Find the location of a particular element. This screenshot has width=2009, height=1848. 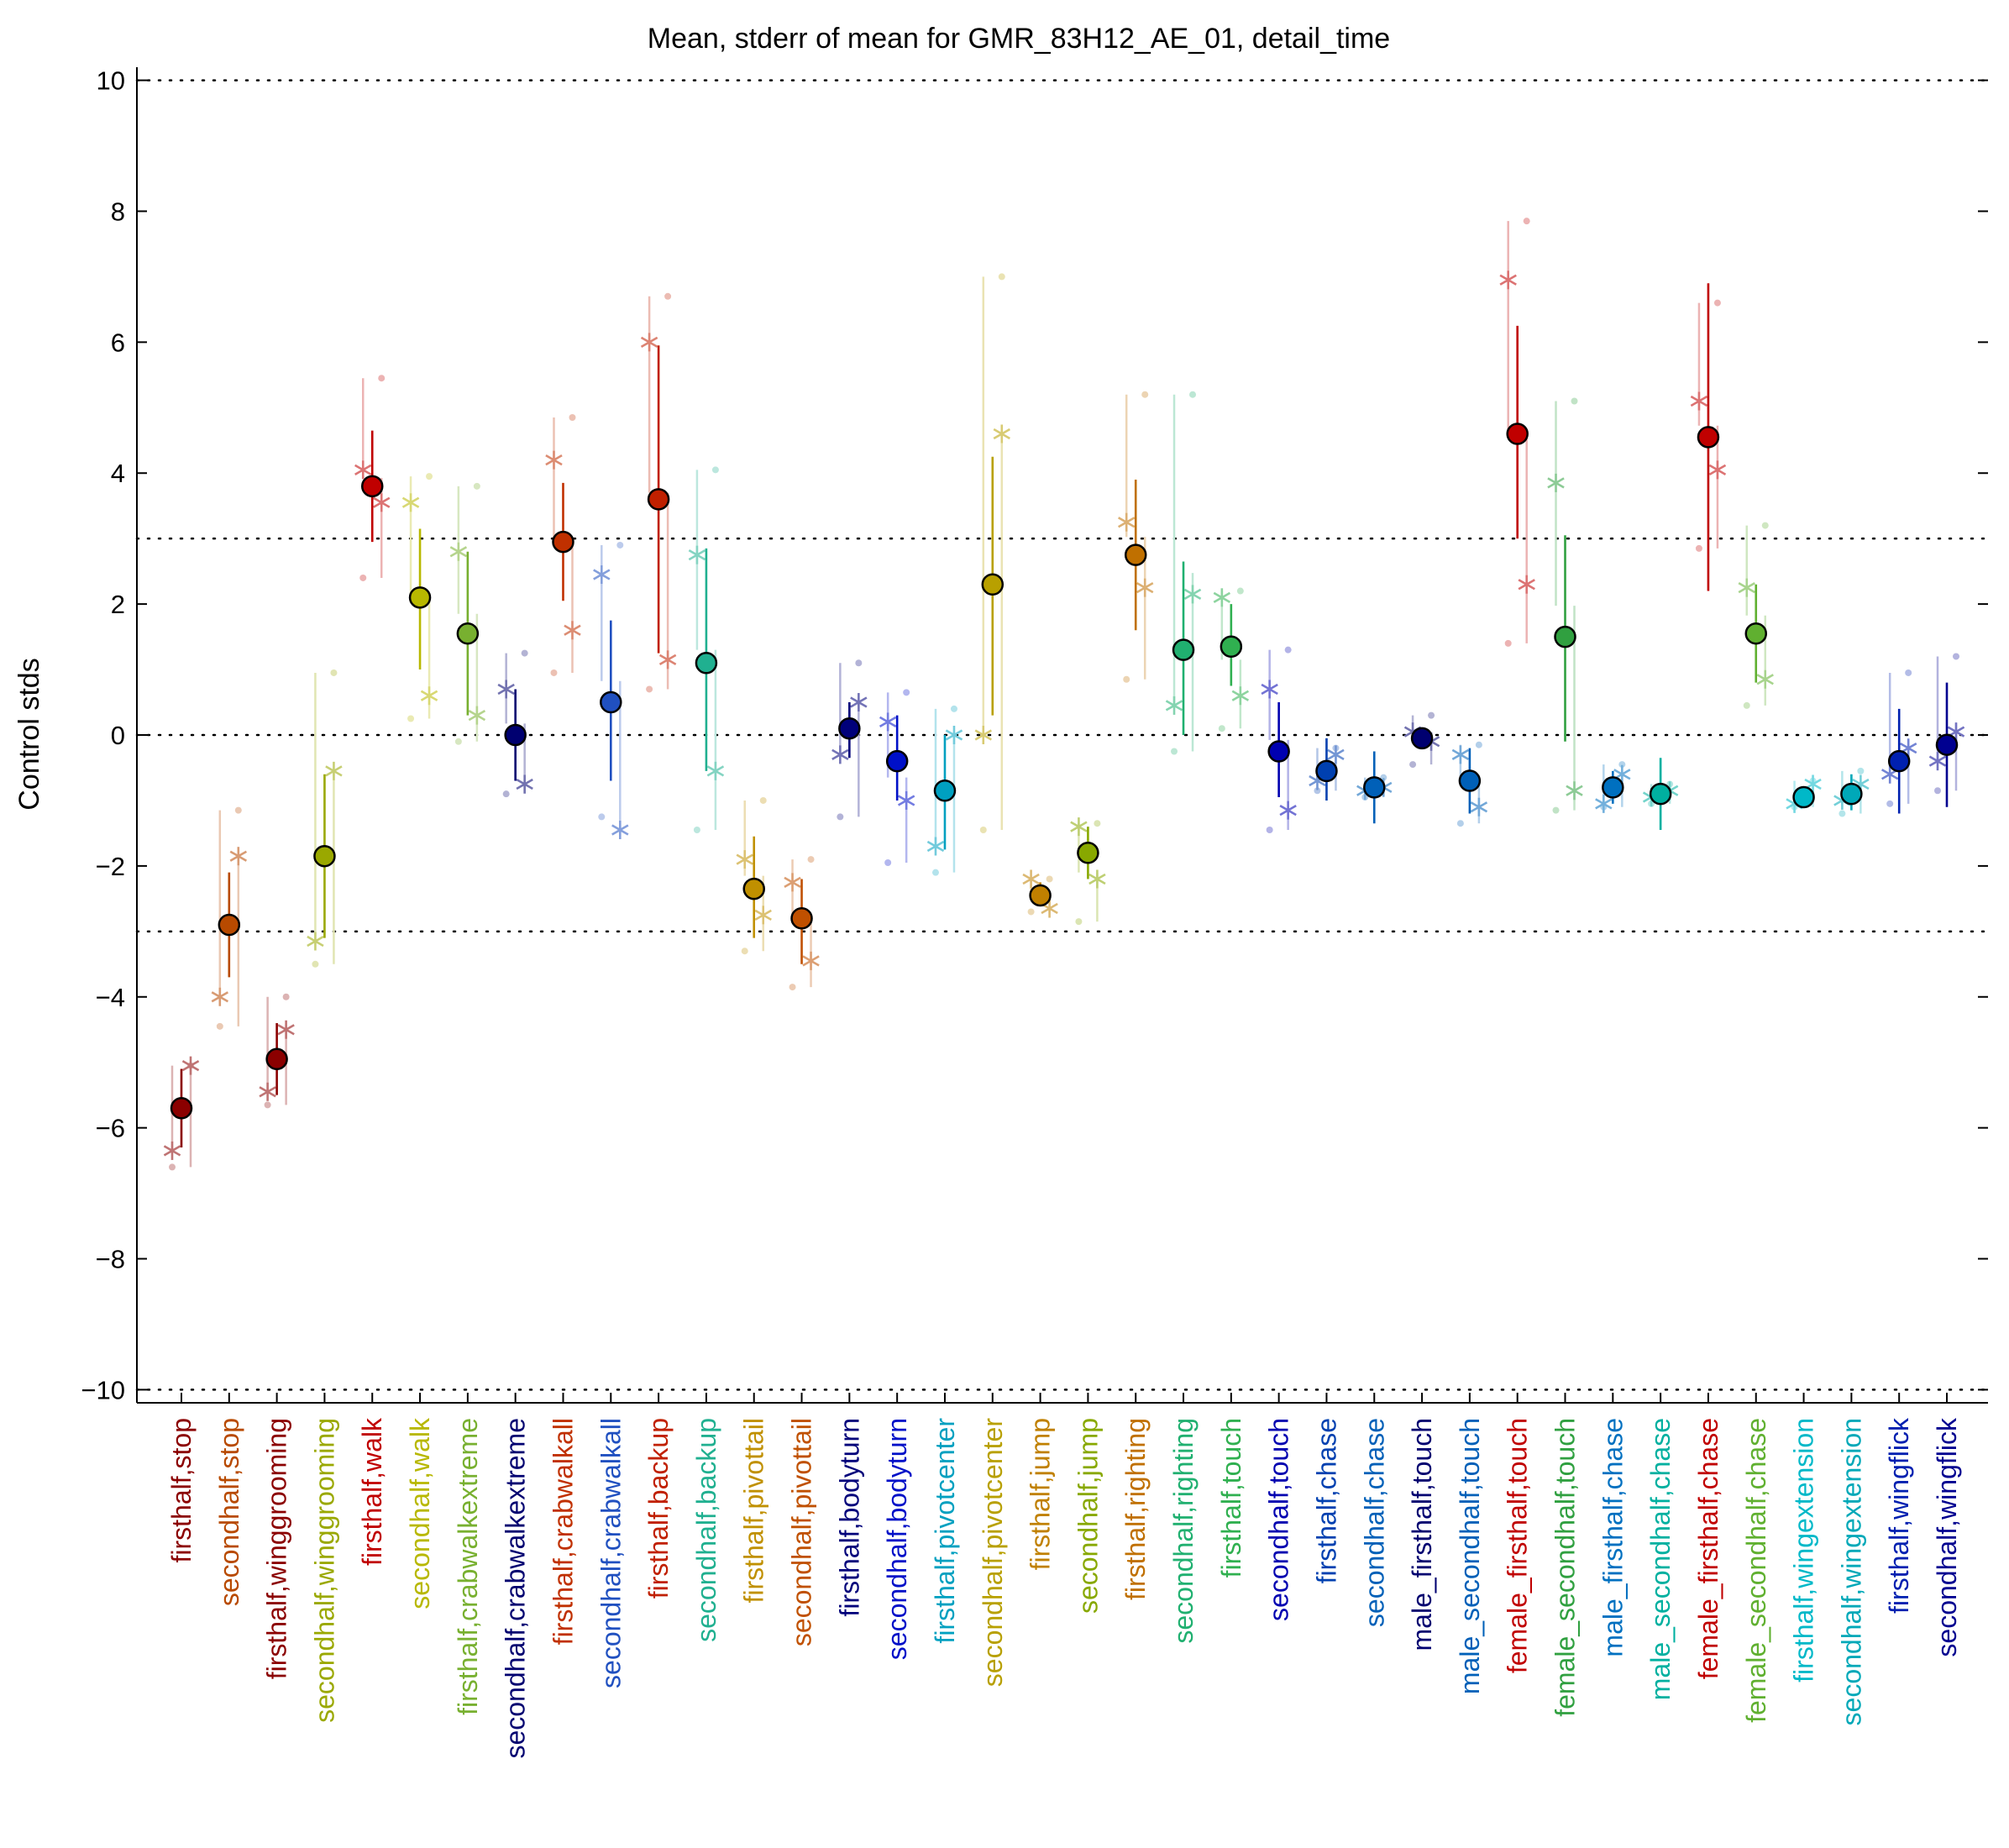

y-tick-label: −10 is located at coordinates (103, 1389).